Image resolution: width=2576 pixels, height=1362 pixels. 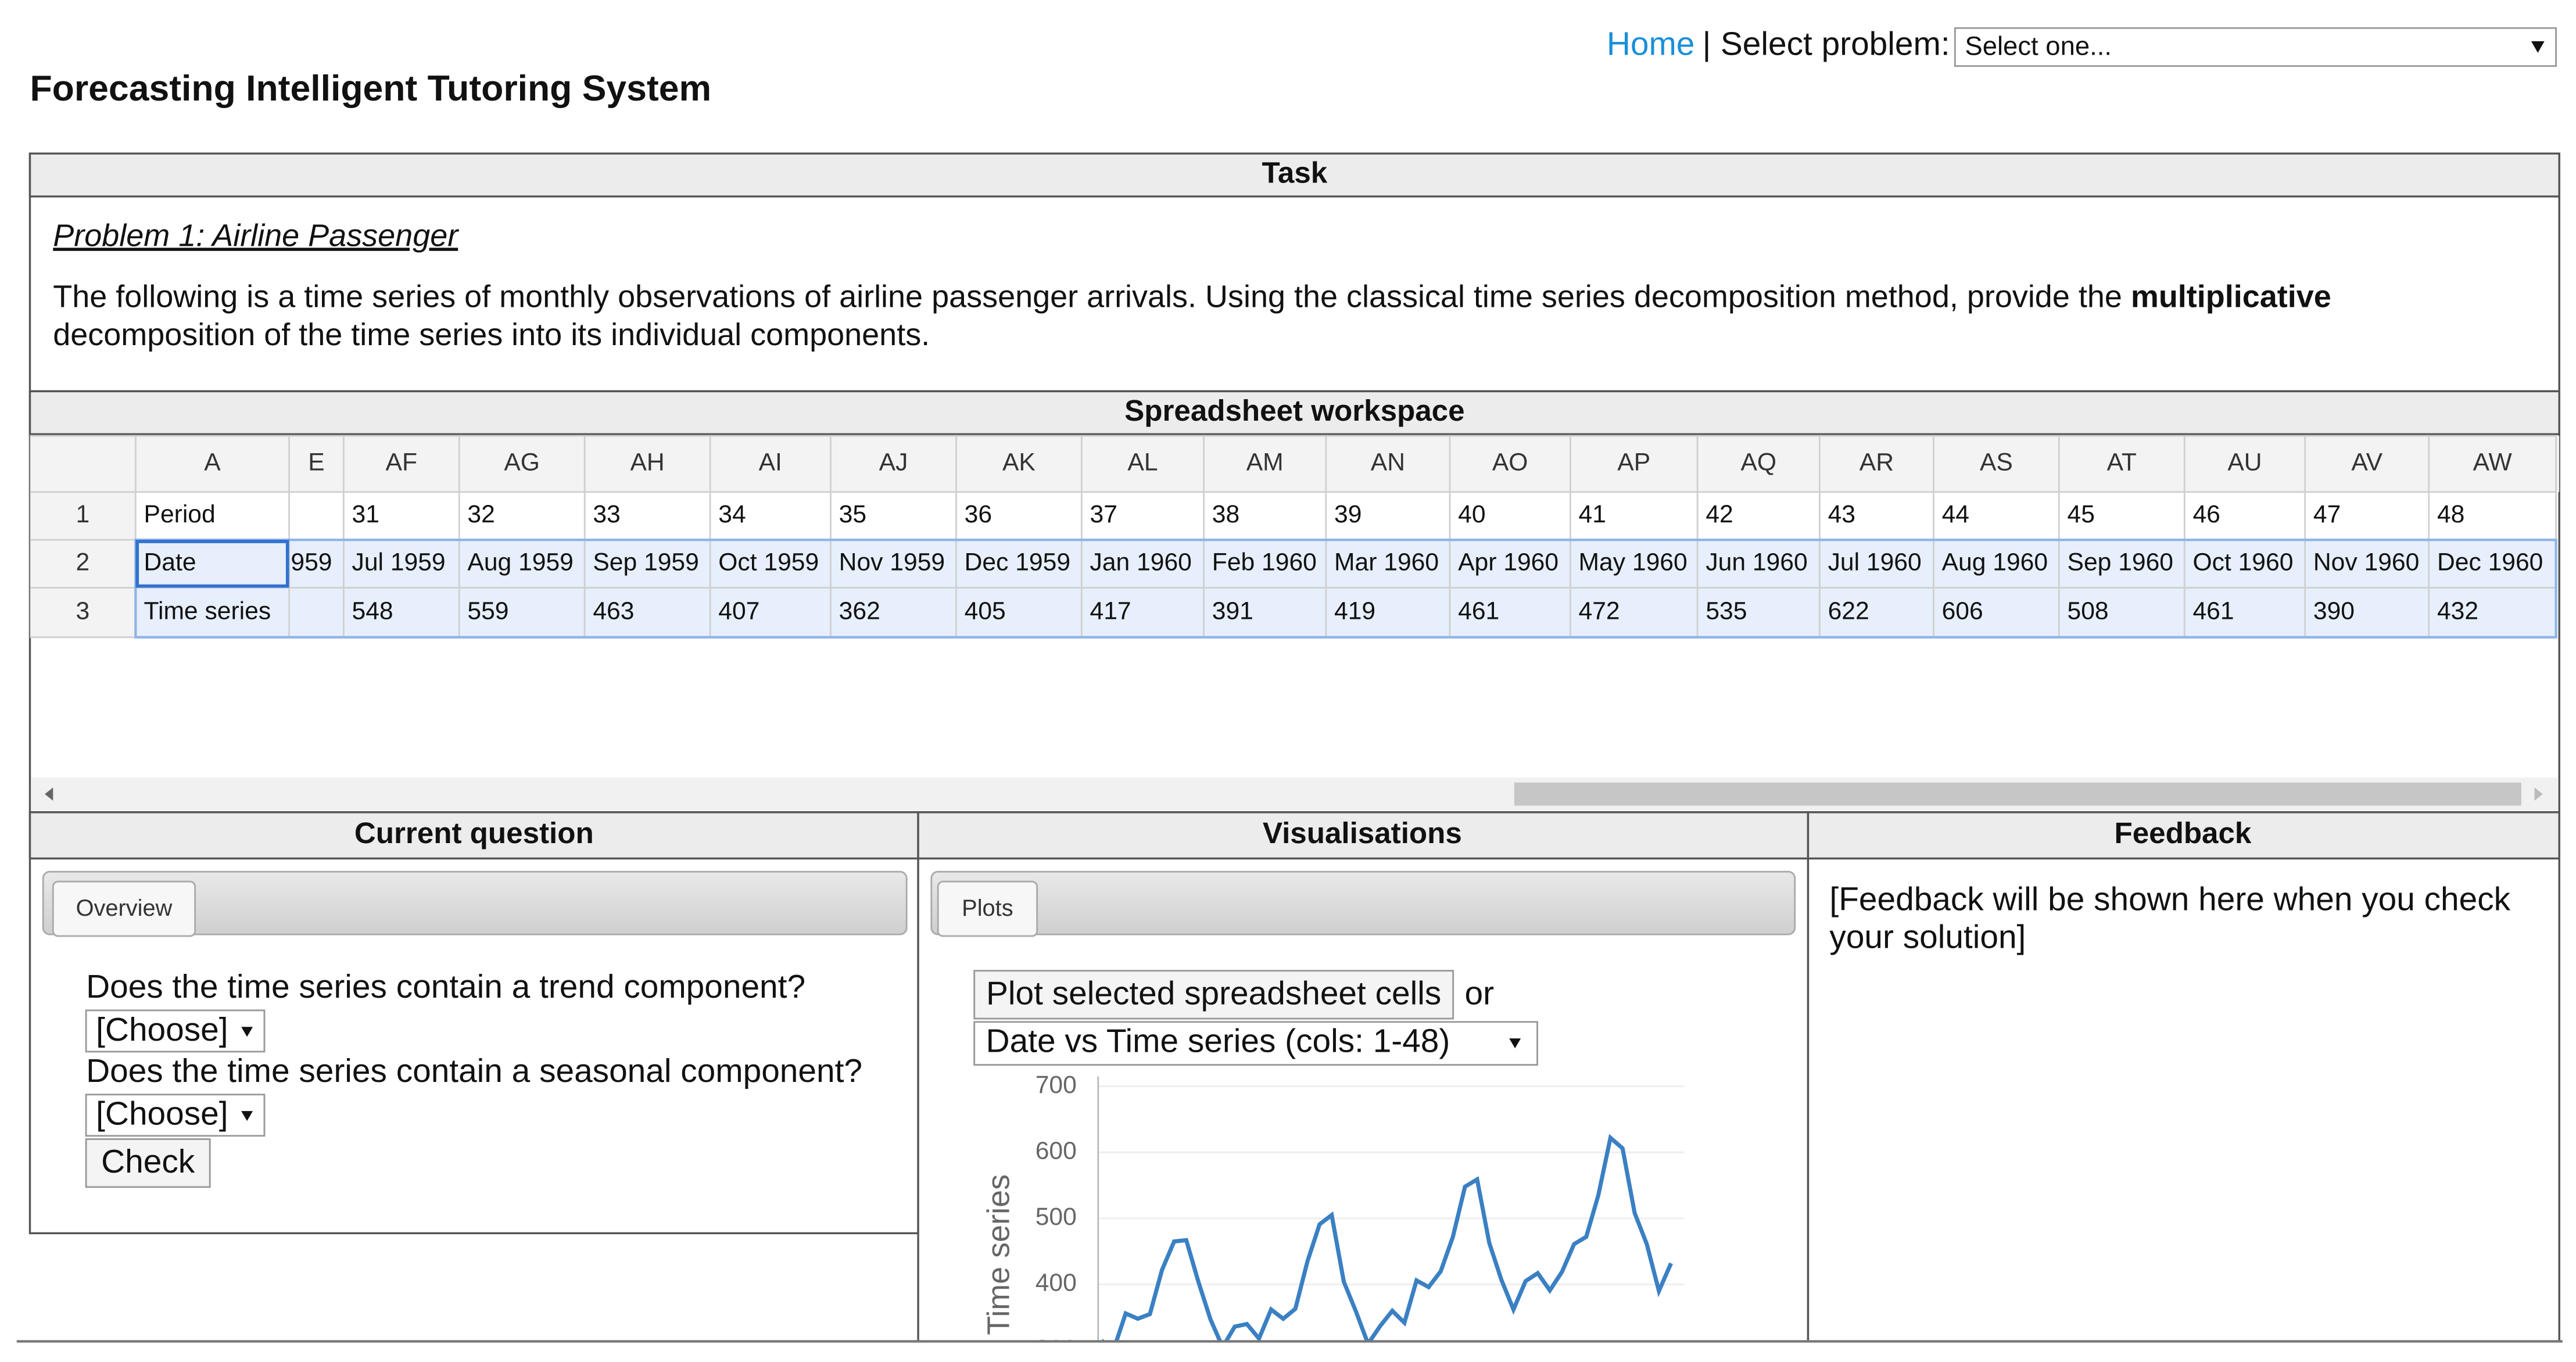 What do you see at coordinates (2081, 514) in the screenshot?
I see `cell: 45` at bounding box center [2081, 514].